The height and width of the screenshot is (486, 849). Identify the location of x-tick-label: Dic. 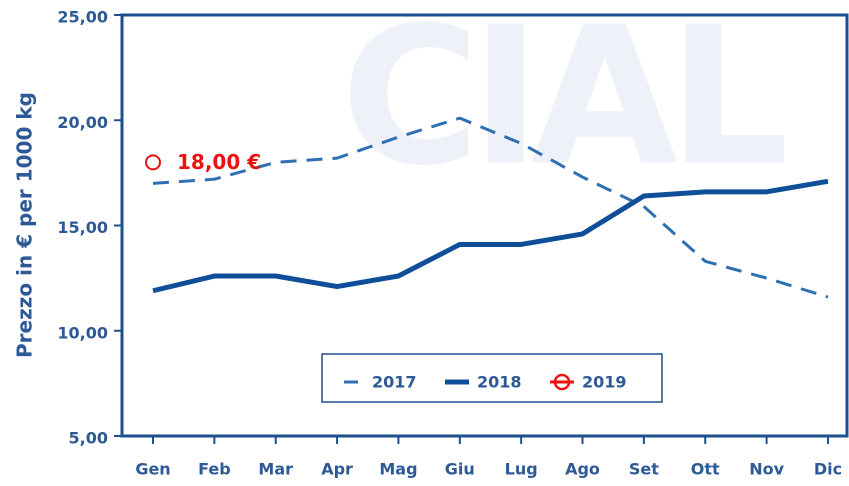
(828, 469).